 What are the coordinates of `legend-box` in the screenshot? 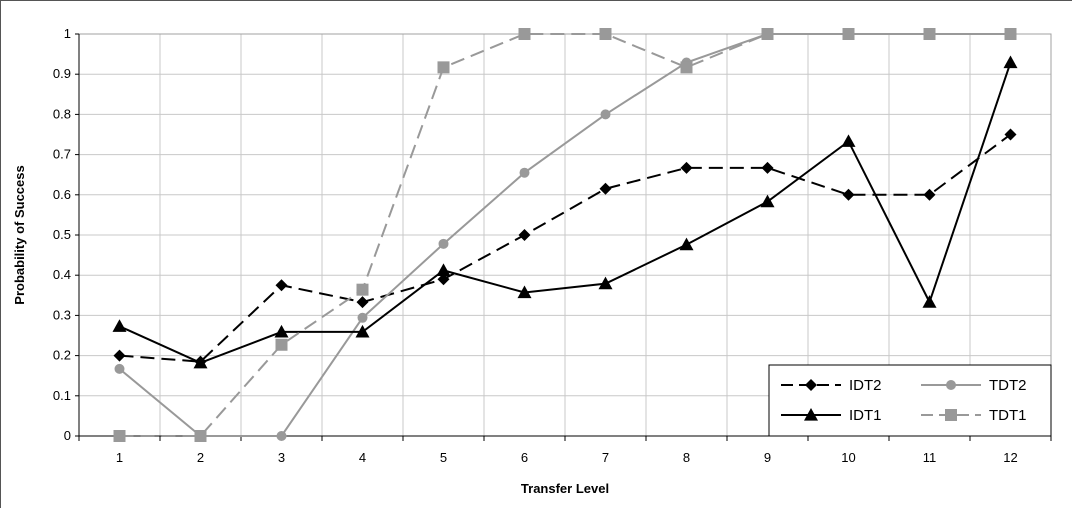 It's located at (910, 400).